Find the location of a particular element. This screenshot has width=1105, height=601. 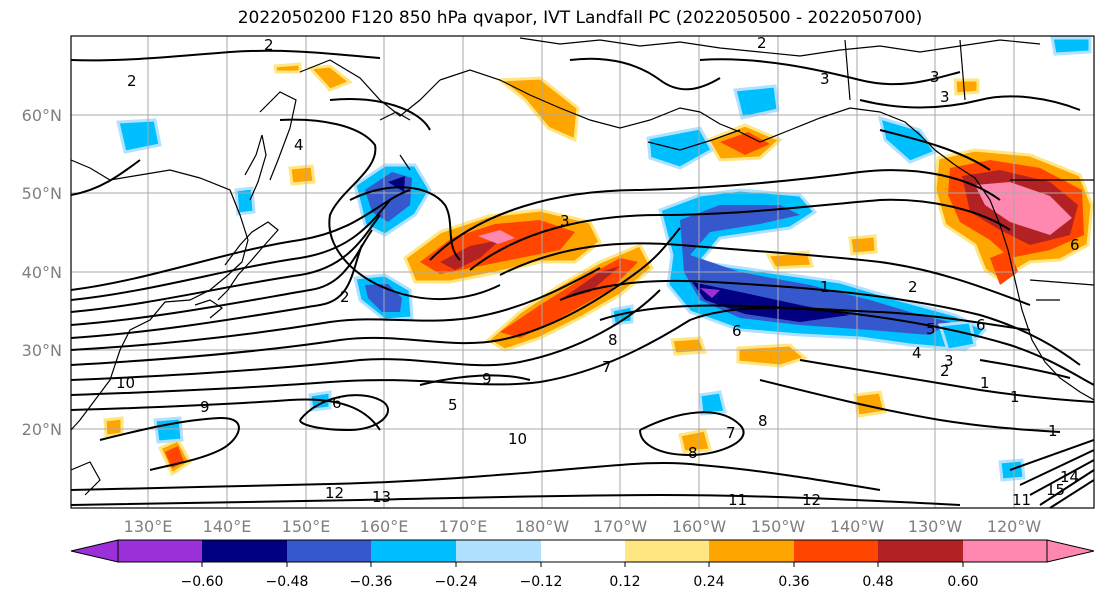

latitude-labels: 60°N 50°N 40°N 30°N 20°N is located at coordinates (42, 272).